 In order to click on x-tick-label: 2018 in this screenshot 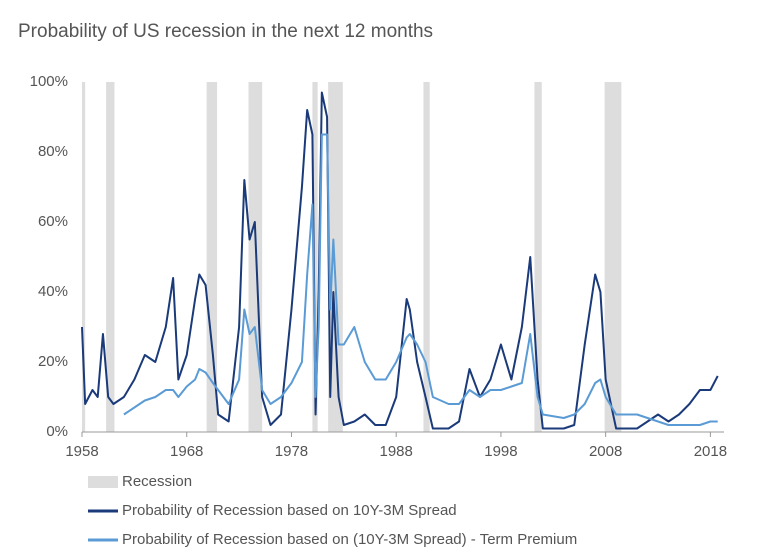, I will do `click(710, 451)`.